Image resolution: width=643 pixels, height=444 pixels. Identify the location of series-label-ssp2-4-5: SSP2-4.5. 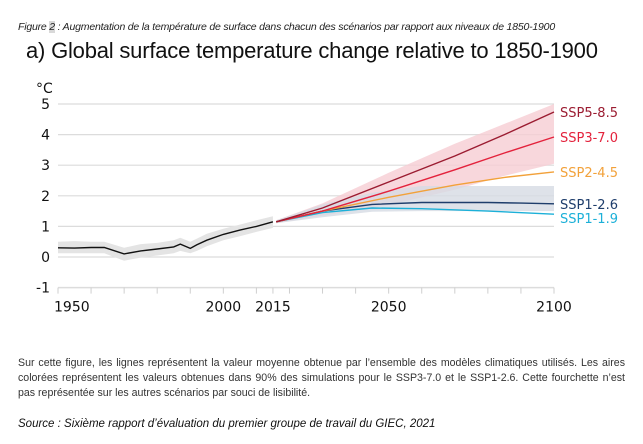
(589, 173).